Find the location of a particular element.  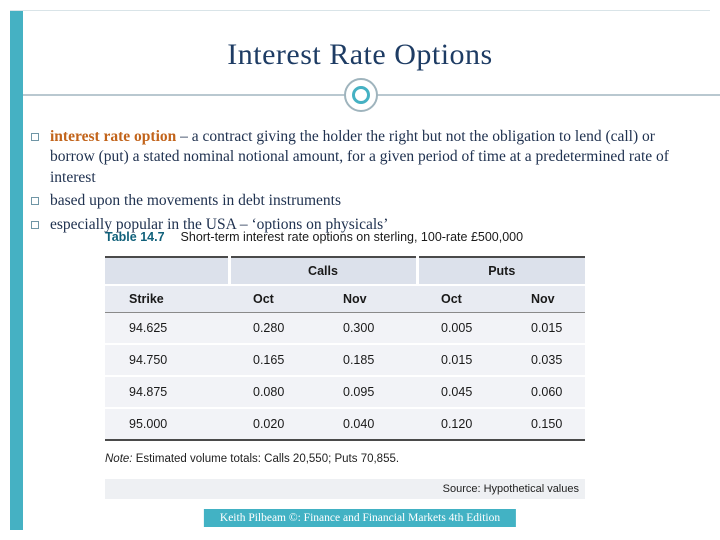

table-cell: 0.185 is located at coordinates (368, 360).